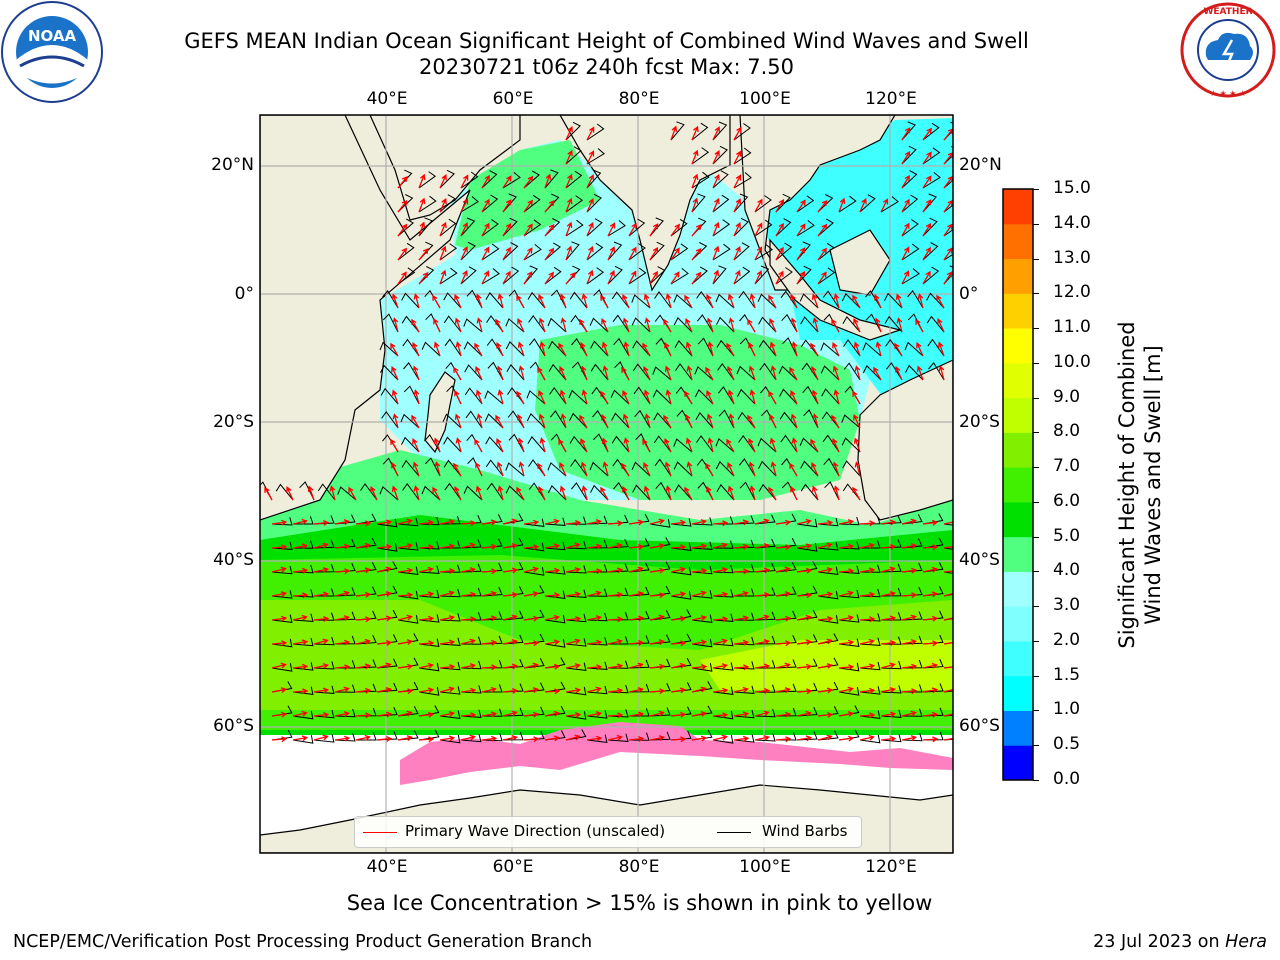 This screenshot has height=960, width=1280. Describe the element at coordinates (513, 99) in the screenshot. I see `lon-tick-top: 60°E` at that location.